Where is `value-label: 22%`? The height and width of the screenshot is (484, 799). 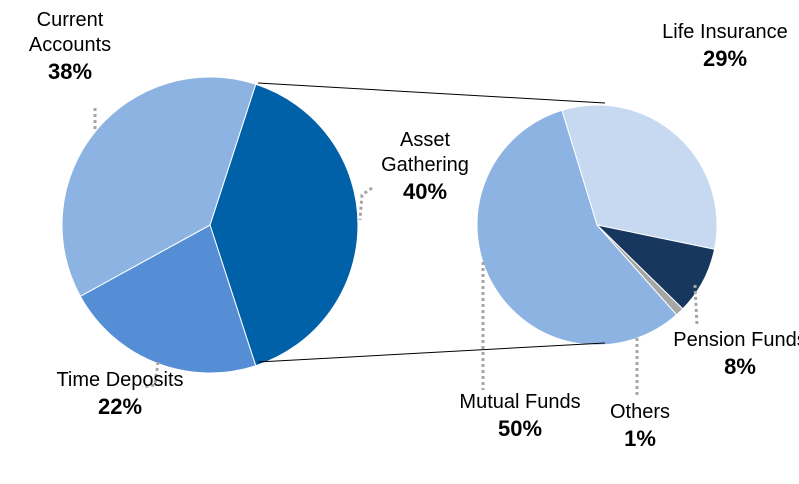 value-label: 22% is located at coordinates (120, 406).